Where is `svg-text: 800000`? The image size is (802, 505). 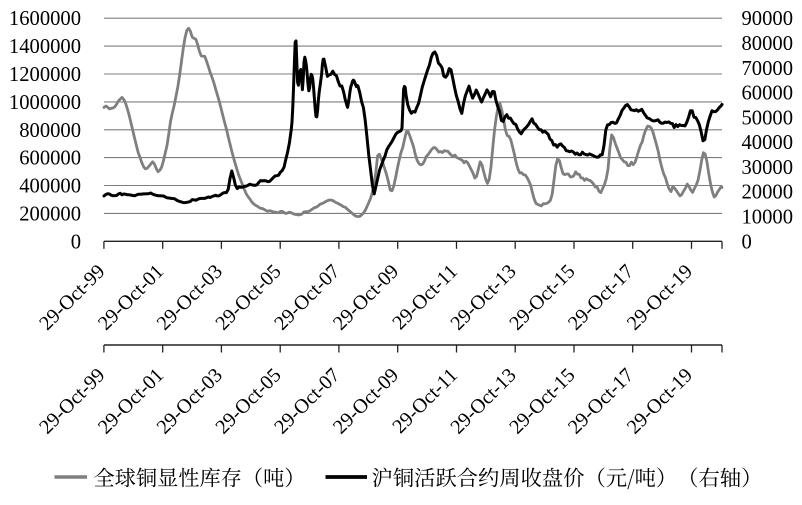 svg-text: 800000 is located at coordinates (50, 131).